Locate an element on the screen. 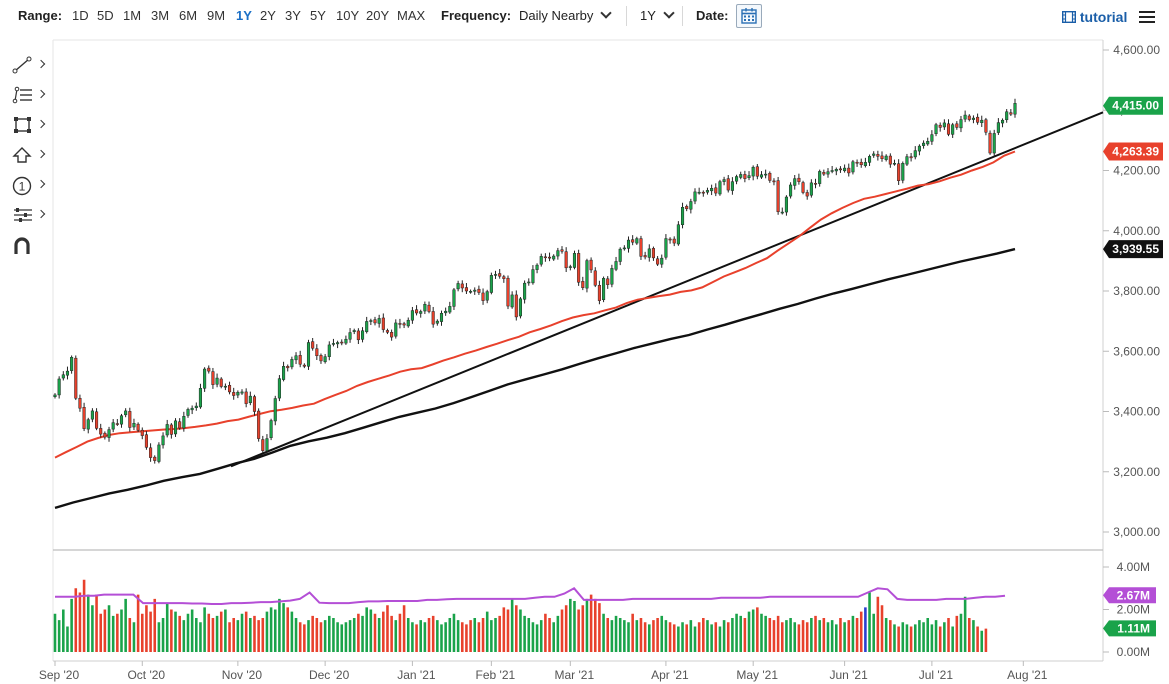 This screenshot has height=684, width=1169. measure-tool-button is located at coordinates (28, 215).